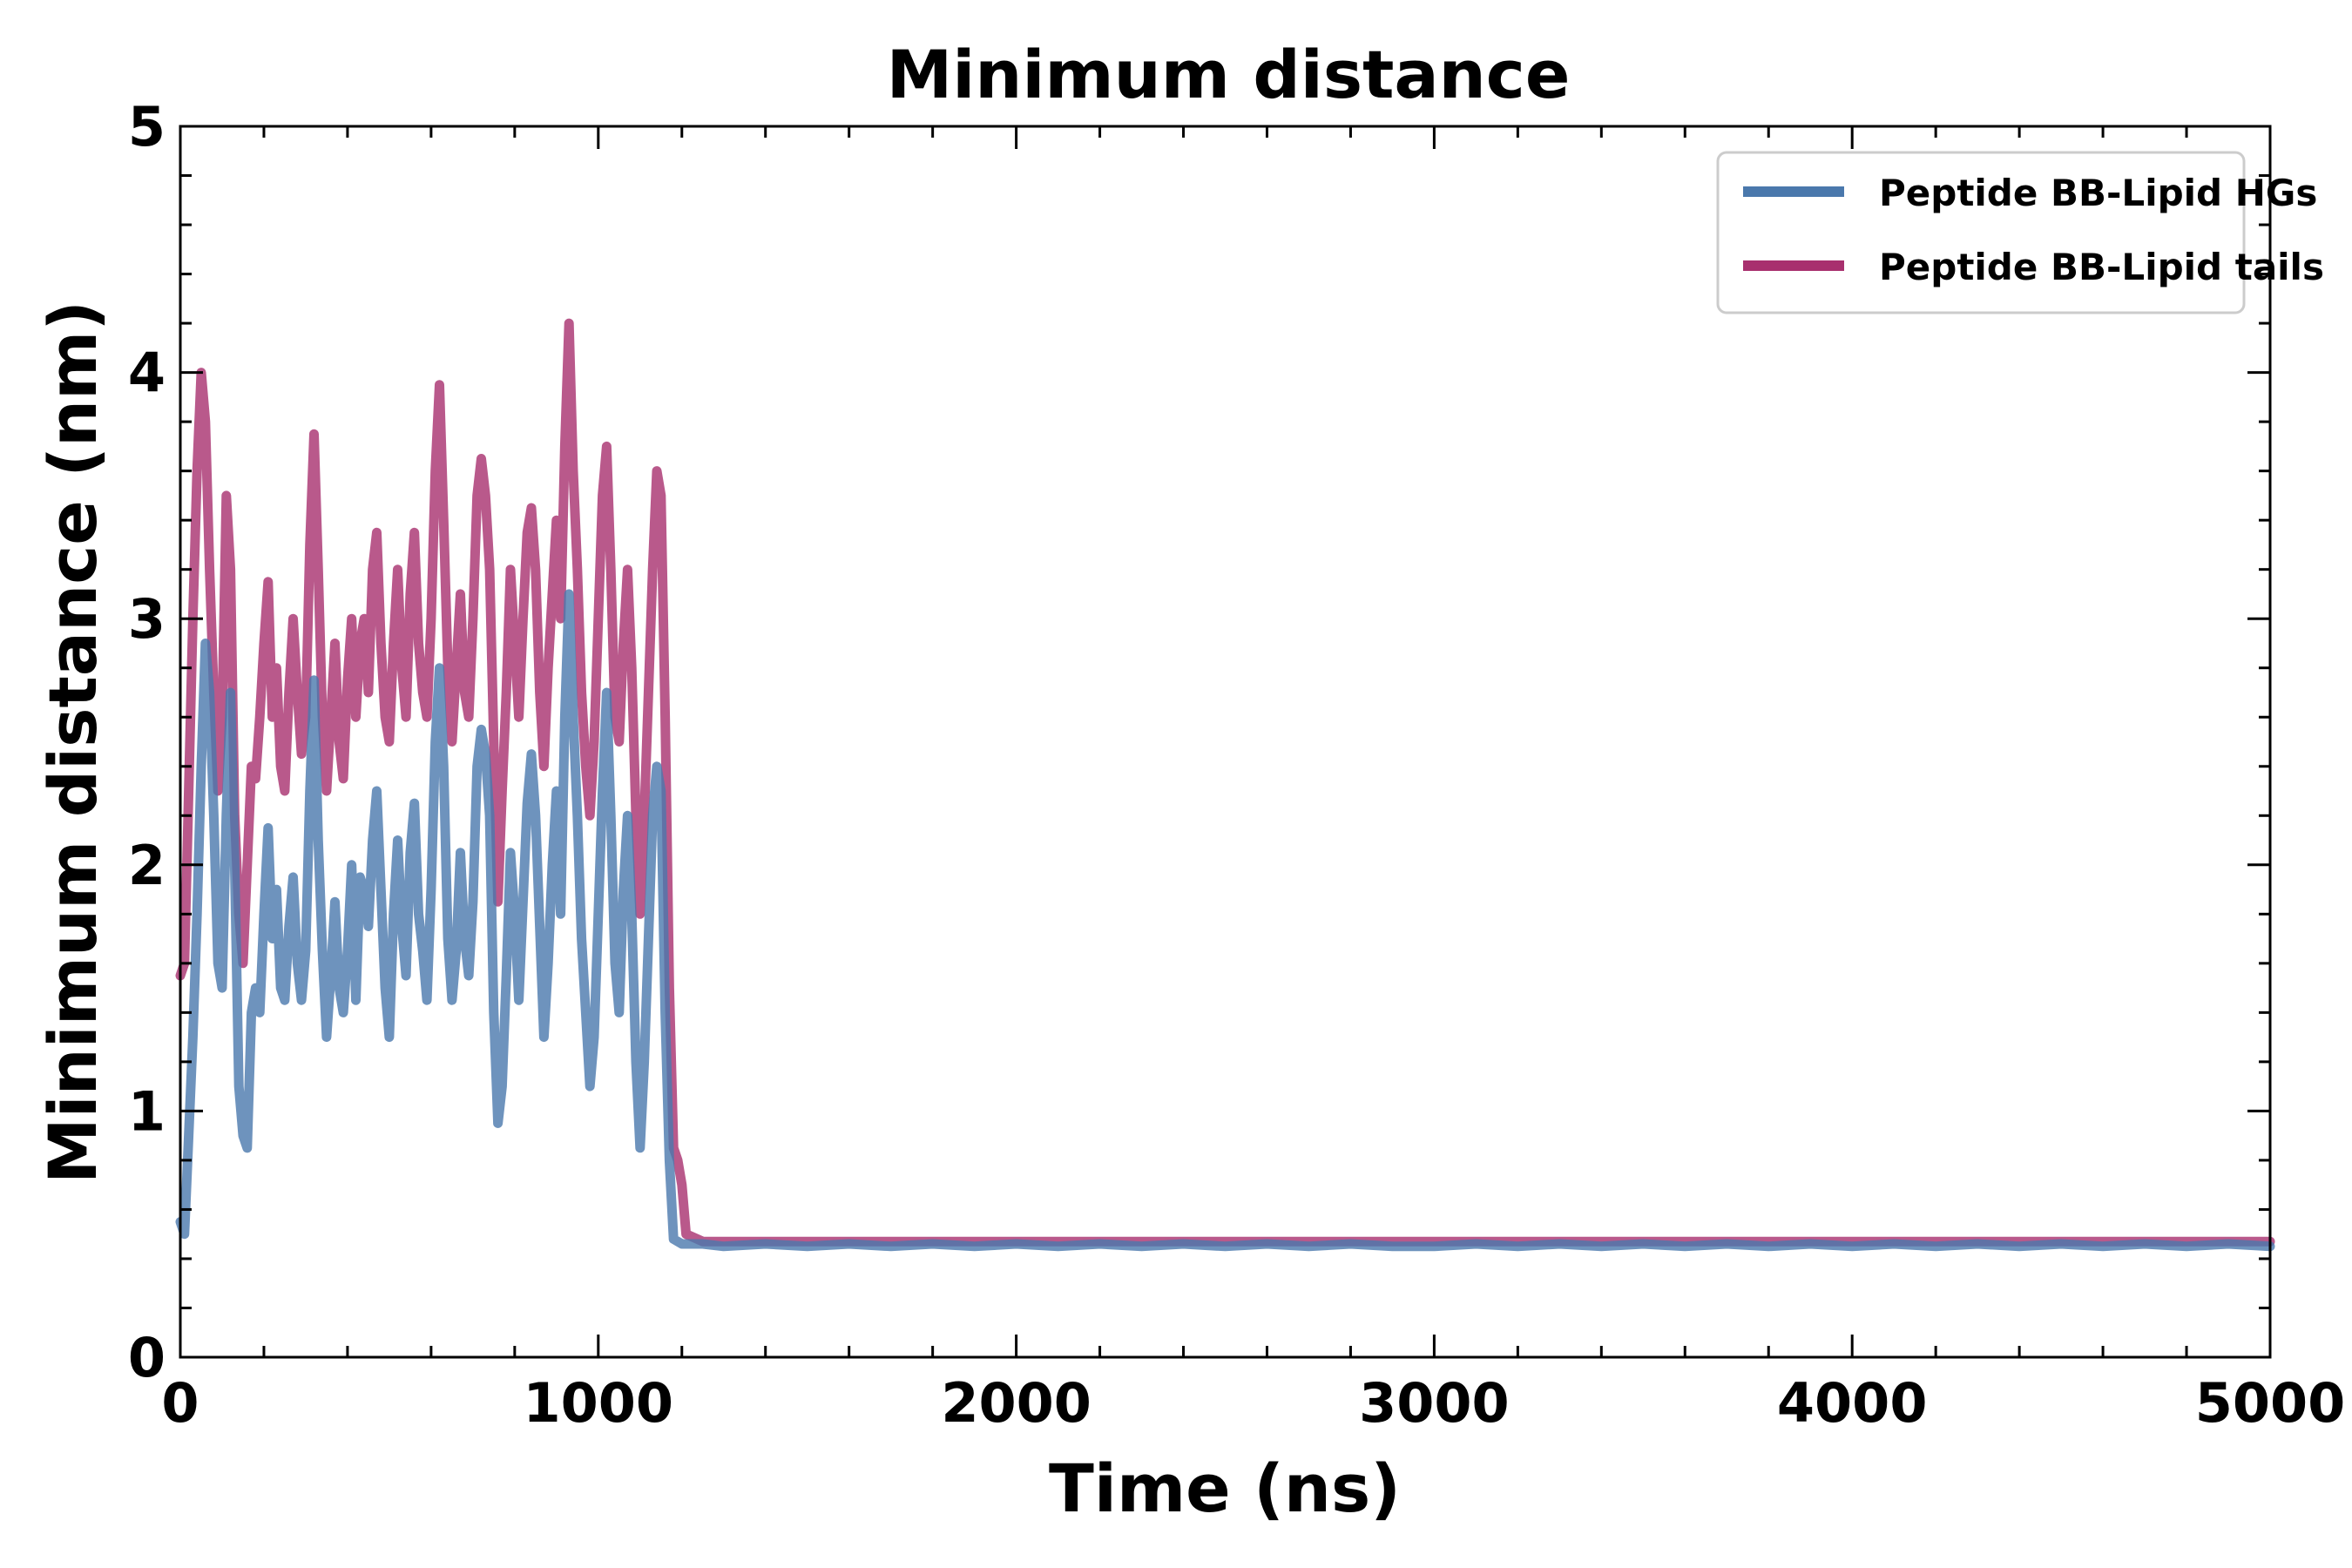 Image resolution: width=2352 pixels, height=1568 pixels. Describe the element at coordinates (1981, 233) in the screenshot. I see `legend-box` at that location.